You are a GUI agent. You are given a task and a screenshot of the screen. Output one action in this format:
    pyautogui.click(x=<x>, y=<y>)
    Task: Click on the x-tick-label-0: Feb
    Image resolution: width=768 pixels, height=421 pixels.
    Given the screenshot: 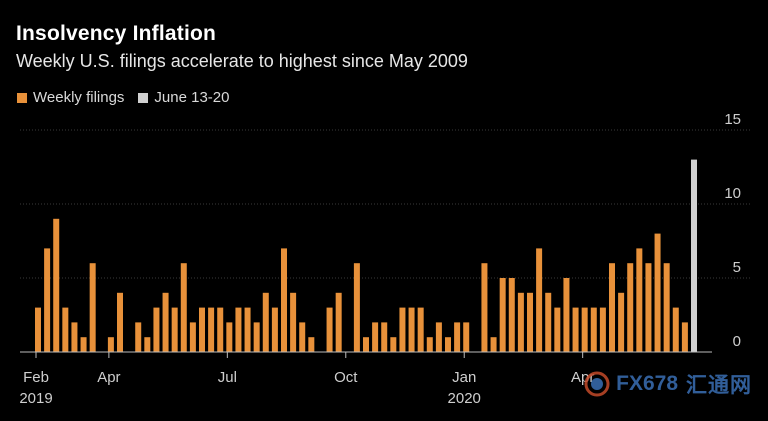 What is the action you would take?
    pyautogui.click(x=36, y=377)
    